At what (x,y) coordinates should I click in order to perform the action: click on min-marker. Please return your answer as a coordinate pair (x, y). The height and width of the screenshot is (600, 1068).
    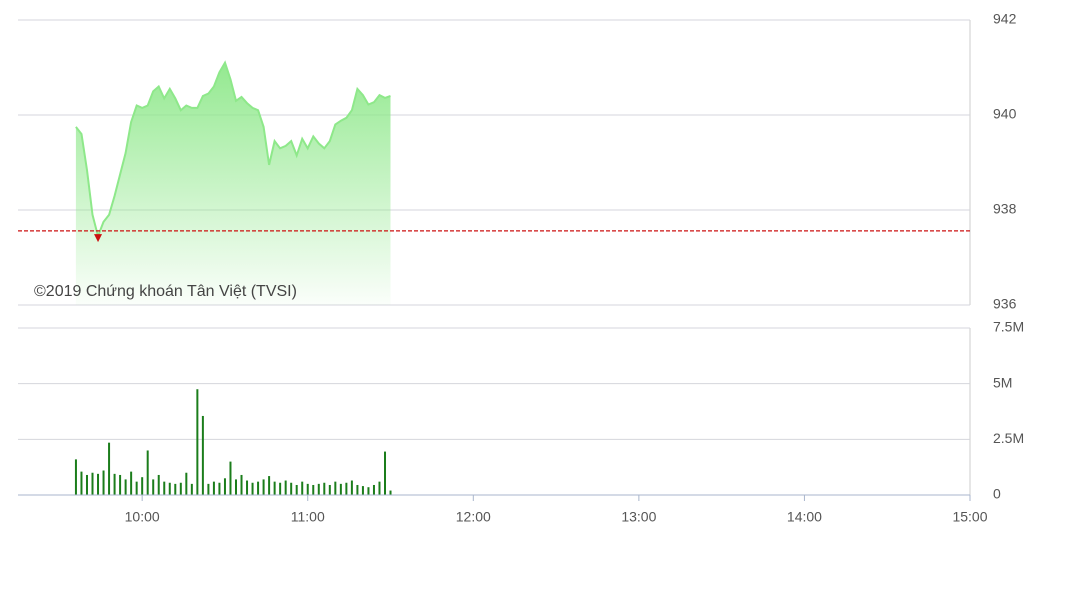
    Looking at the image, I should click on (98, 238).